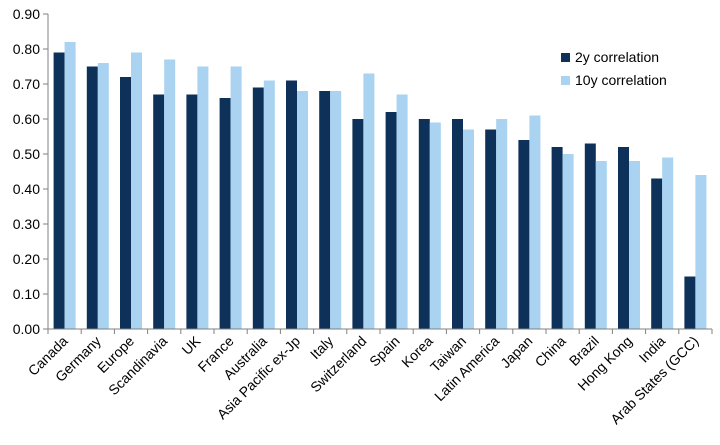  I want to click on legend: 2y correlation 10y correlation, so click(614, 68).